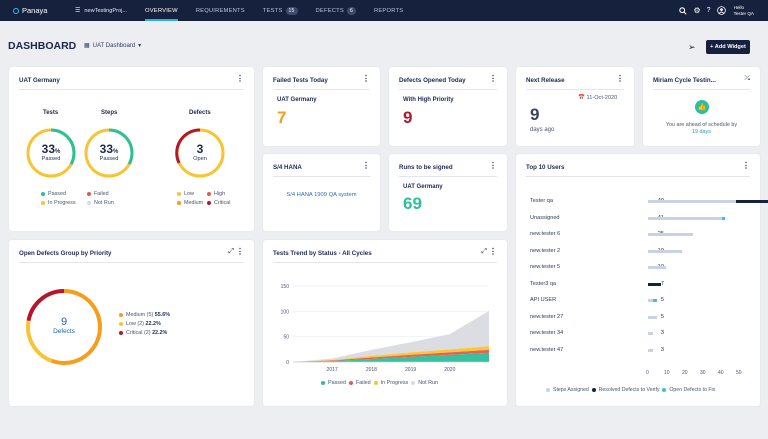  Describe the element at coordinates (285, 287) in the screenshot. I see `y-tick-label: 150` at that location.